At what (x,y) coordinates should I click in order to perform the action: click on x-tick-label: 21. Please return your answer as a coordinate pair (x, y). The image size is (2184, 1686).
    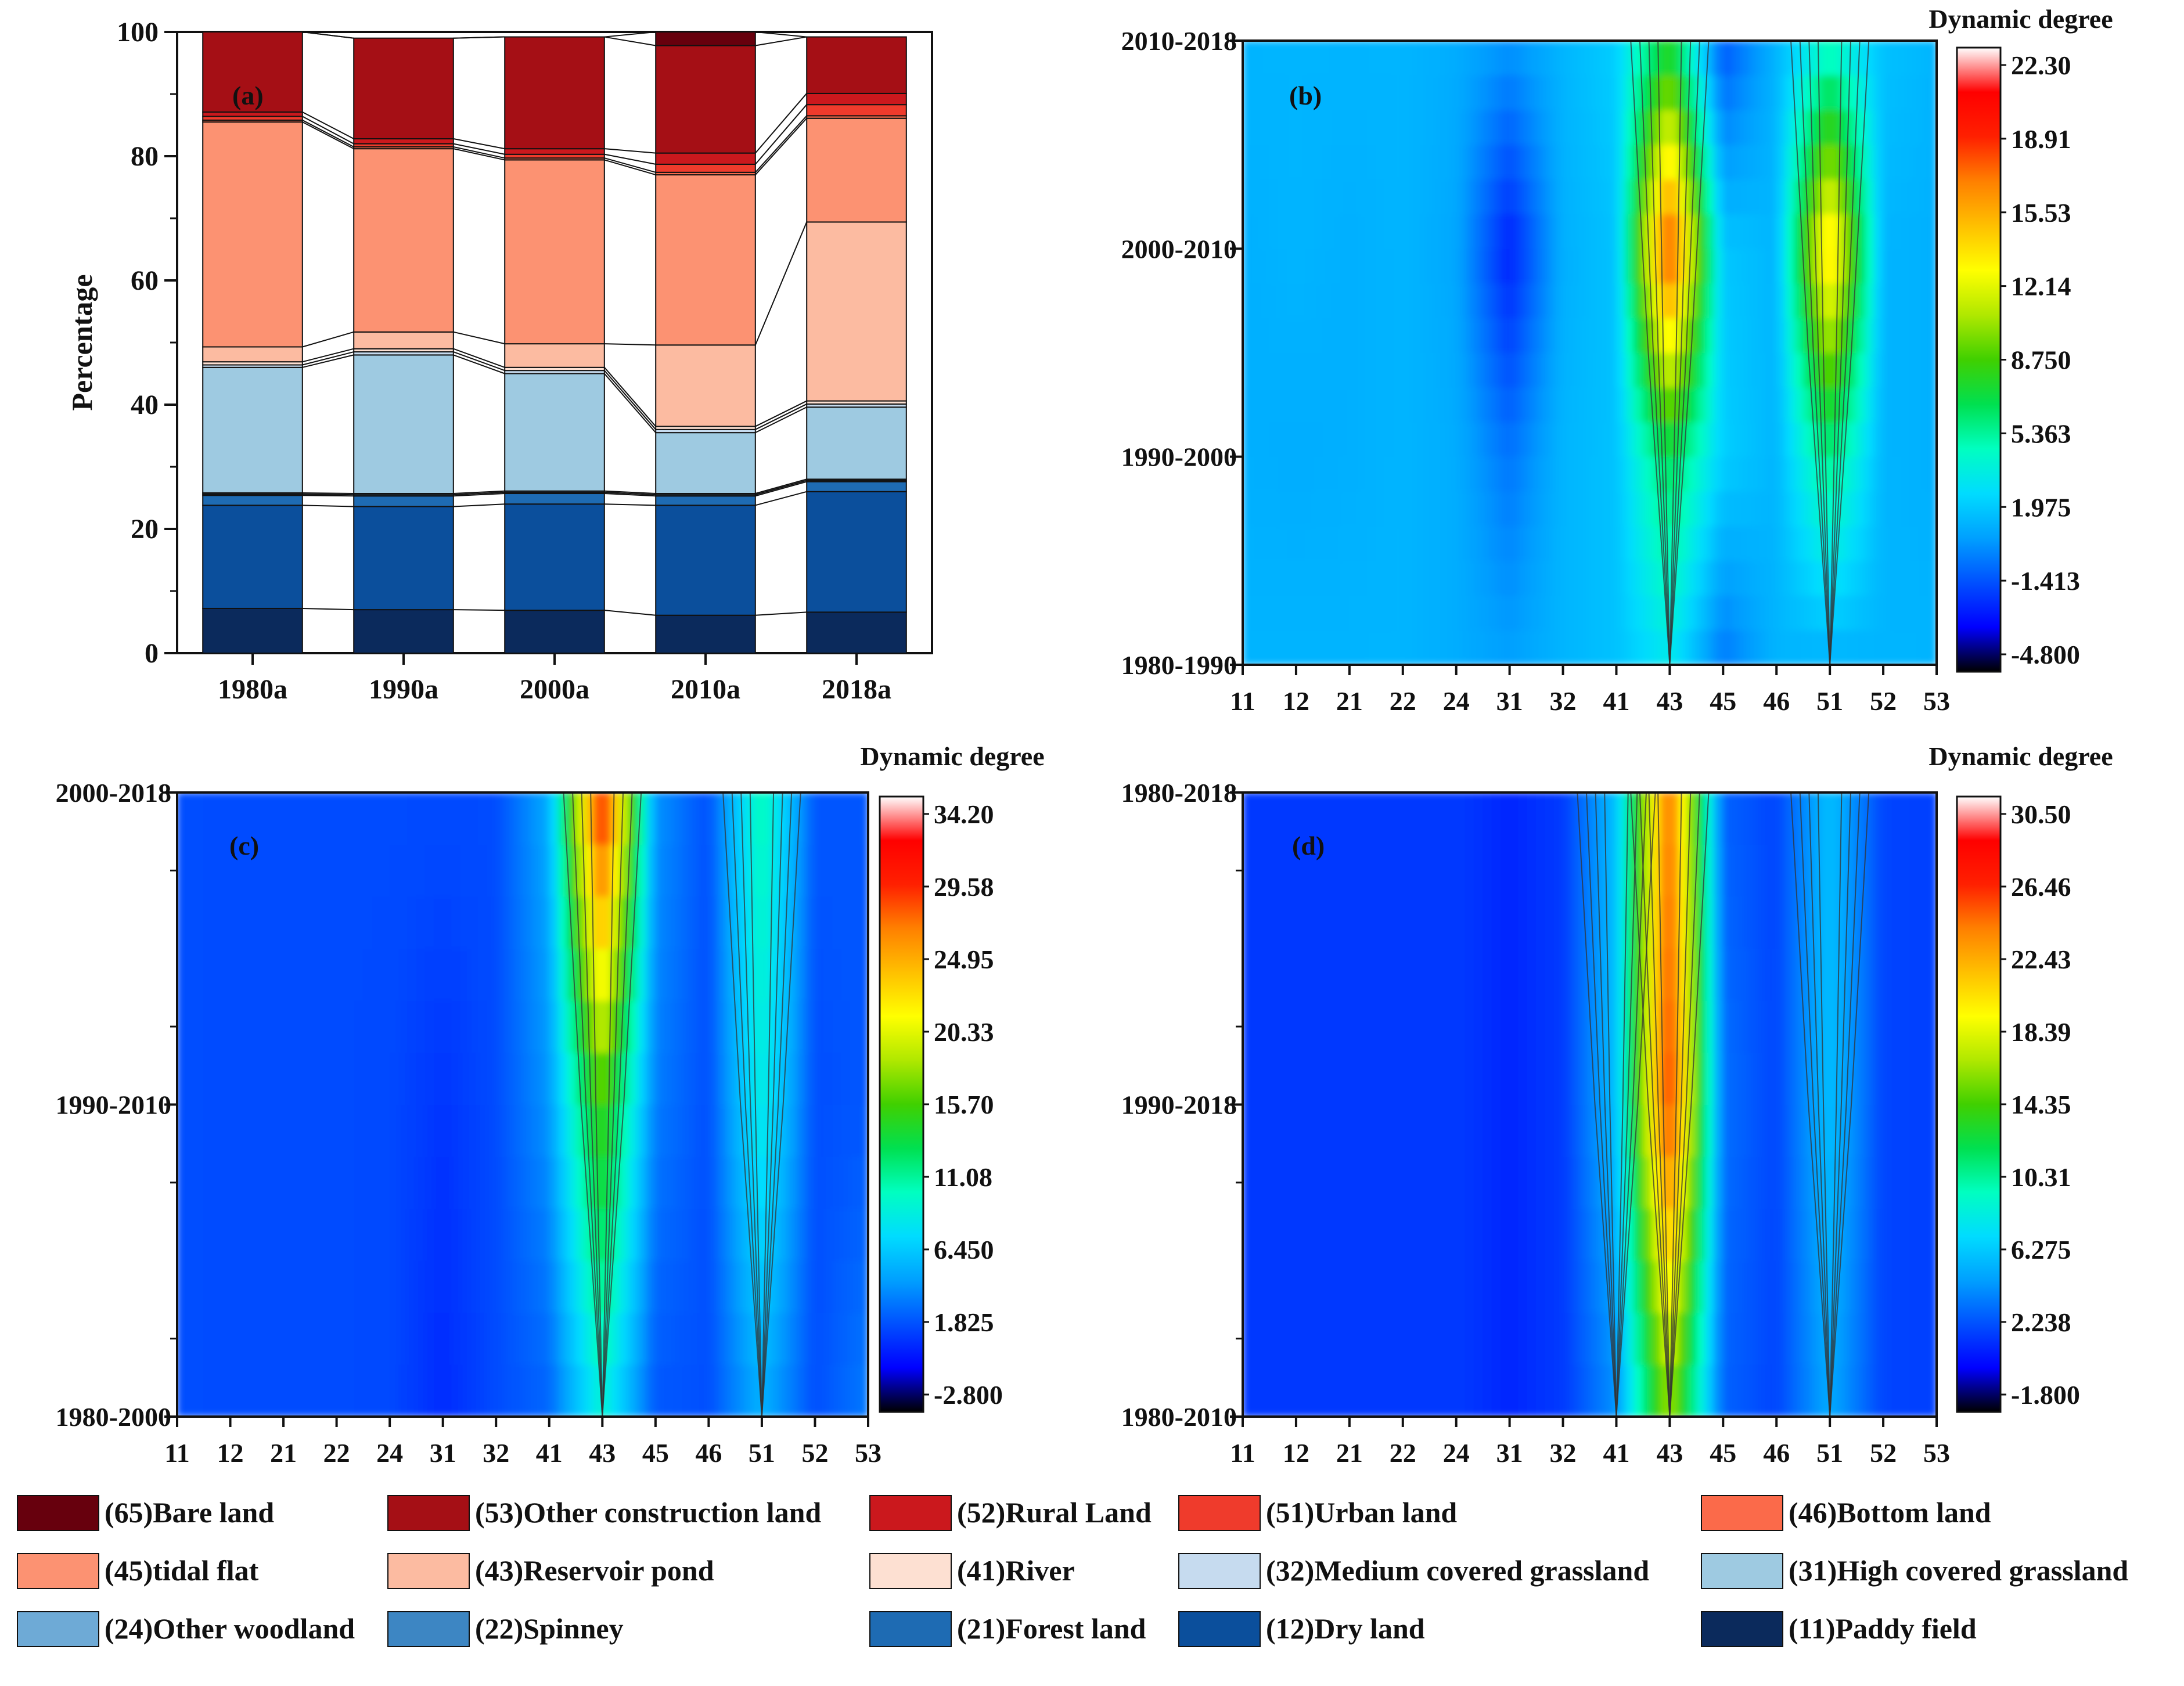
    Looking at the image, I should click on (1349, 1453).